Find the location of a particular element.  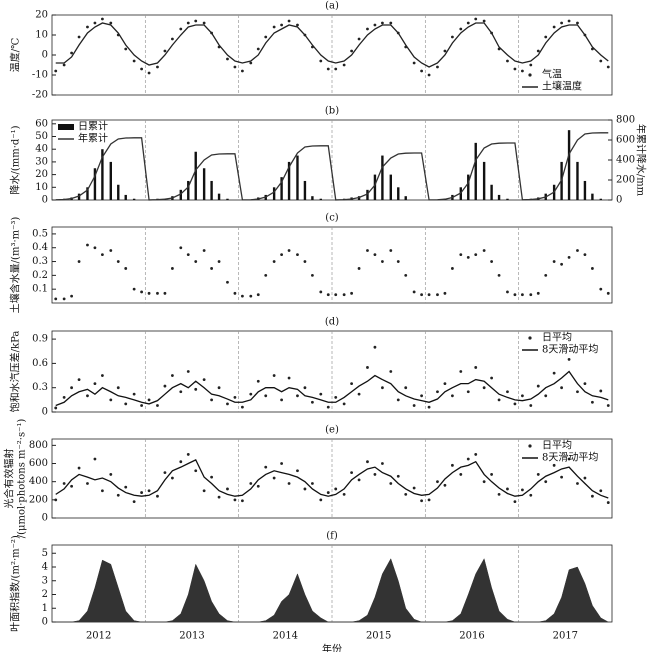

legend-label: 年累计 is located at coordinates (93, 138).